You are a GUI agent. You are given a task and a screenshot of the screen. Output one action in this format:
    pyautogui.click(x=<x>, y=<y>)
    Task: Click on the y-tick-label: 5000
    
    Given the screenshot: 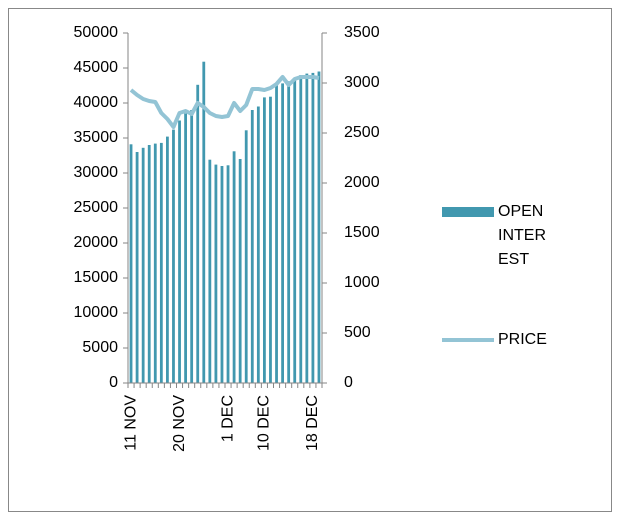 What is the action you would take?
    pyautogui.click(x=100, y=347)
    